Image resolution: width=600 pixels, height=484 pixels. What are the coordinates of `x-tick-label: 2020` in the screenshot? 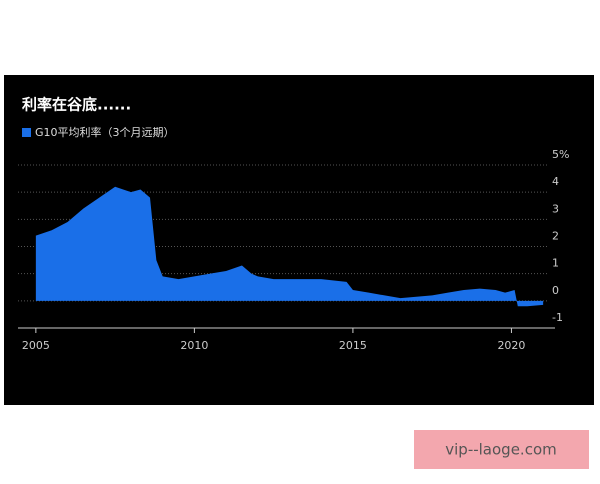 It's located at (511, 345).